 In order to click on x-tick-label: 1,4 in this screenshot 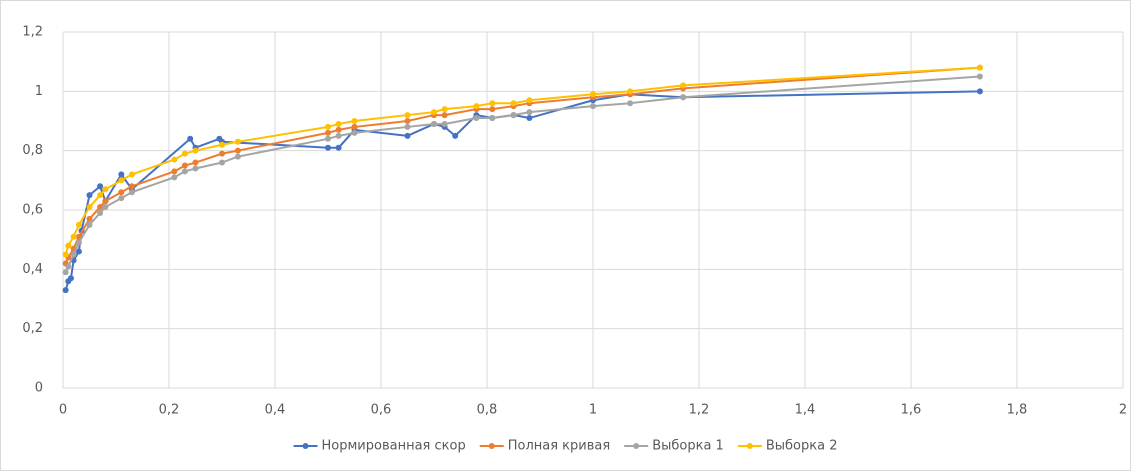, I will do `click(805, 410)`.